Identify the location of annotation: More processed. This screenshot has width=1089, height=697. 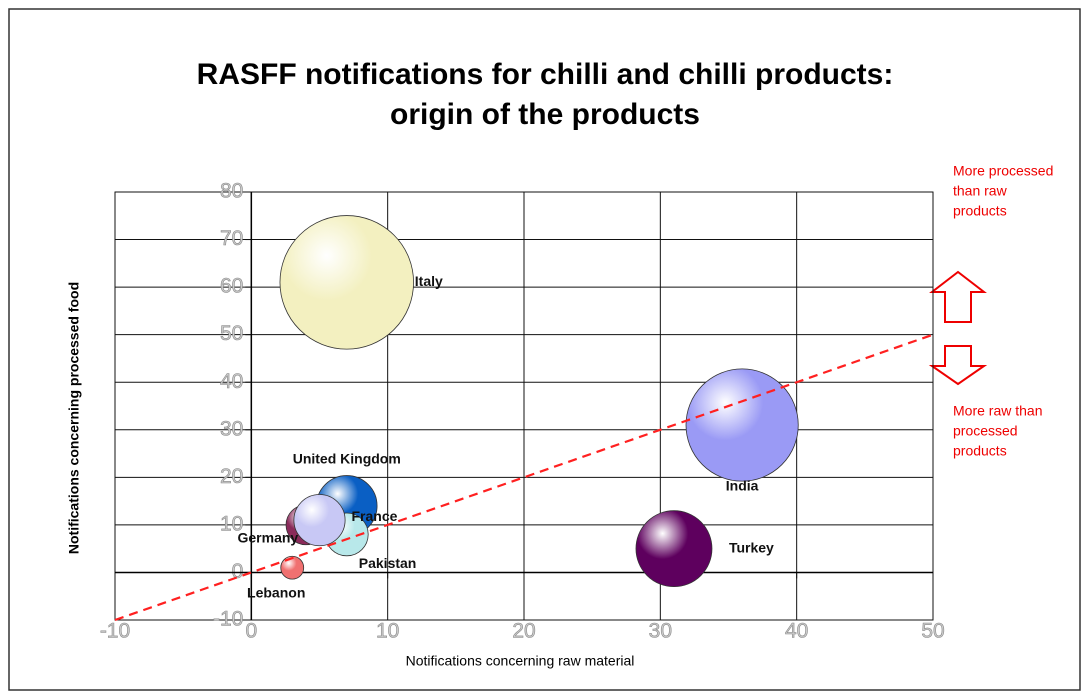
(1003, 171).